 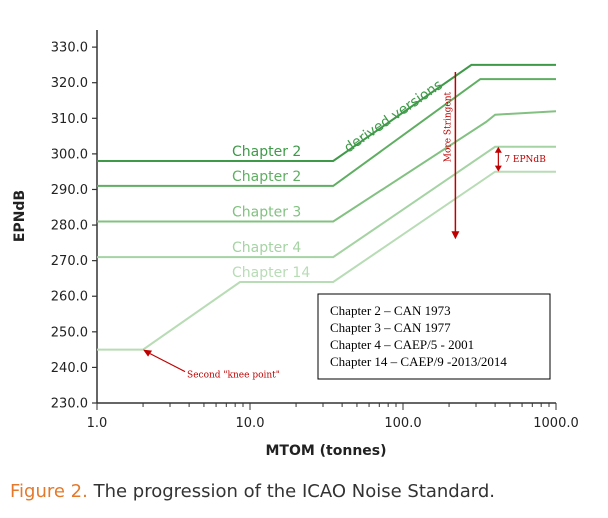 What do you see at coordinates (250, 423) in the screenshot?
I see `x-tick-label: 10.0` at bounding box center [250, 423].